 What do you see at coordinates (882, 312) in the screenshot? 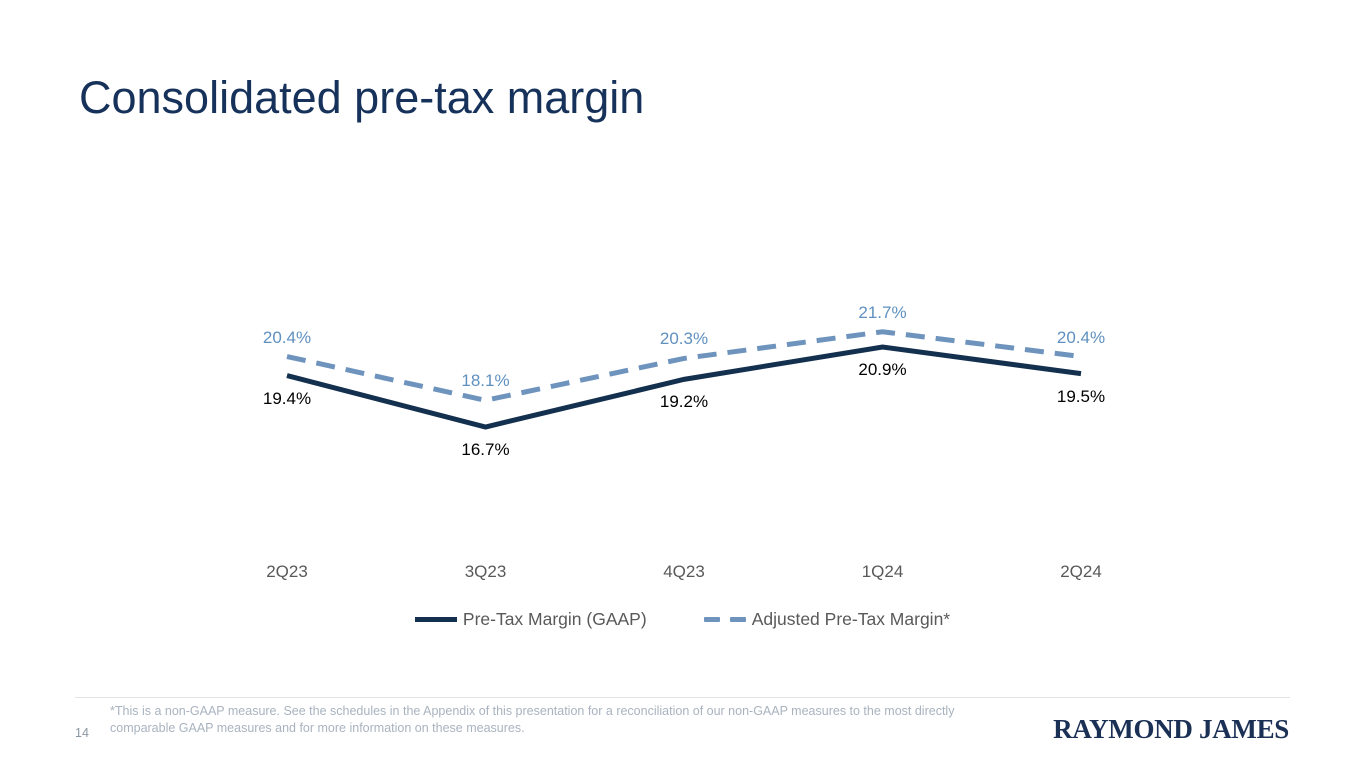
I see `data-label-adjusted-1Q24: 21.7%` at bounding box center [882, 312].